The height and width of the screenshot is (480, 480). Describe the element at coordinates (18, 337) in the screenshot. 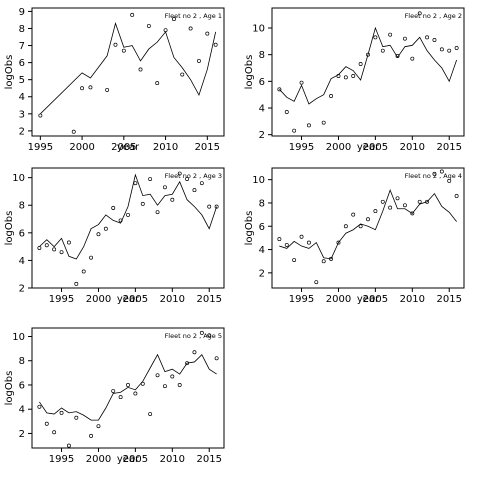

I see `y-tick-label: 10` at that location.